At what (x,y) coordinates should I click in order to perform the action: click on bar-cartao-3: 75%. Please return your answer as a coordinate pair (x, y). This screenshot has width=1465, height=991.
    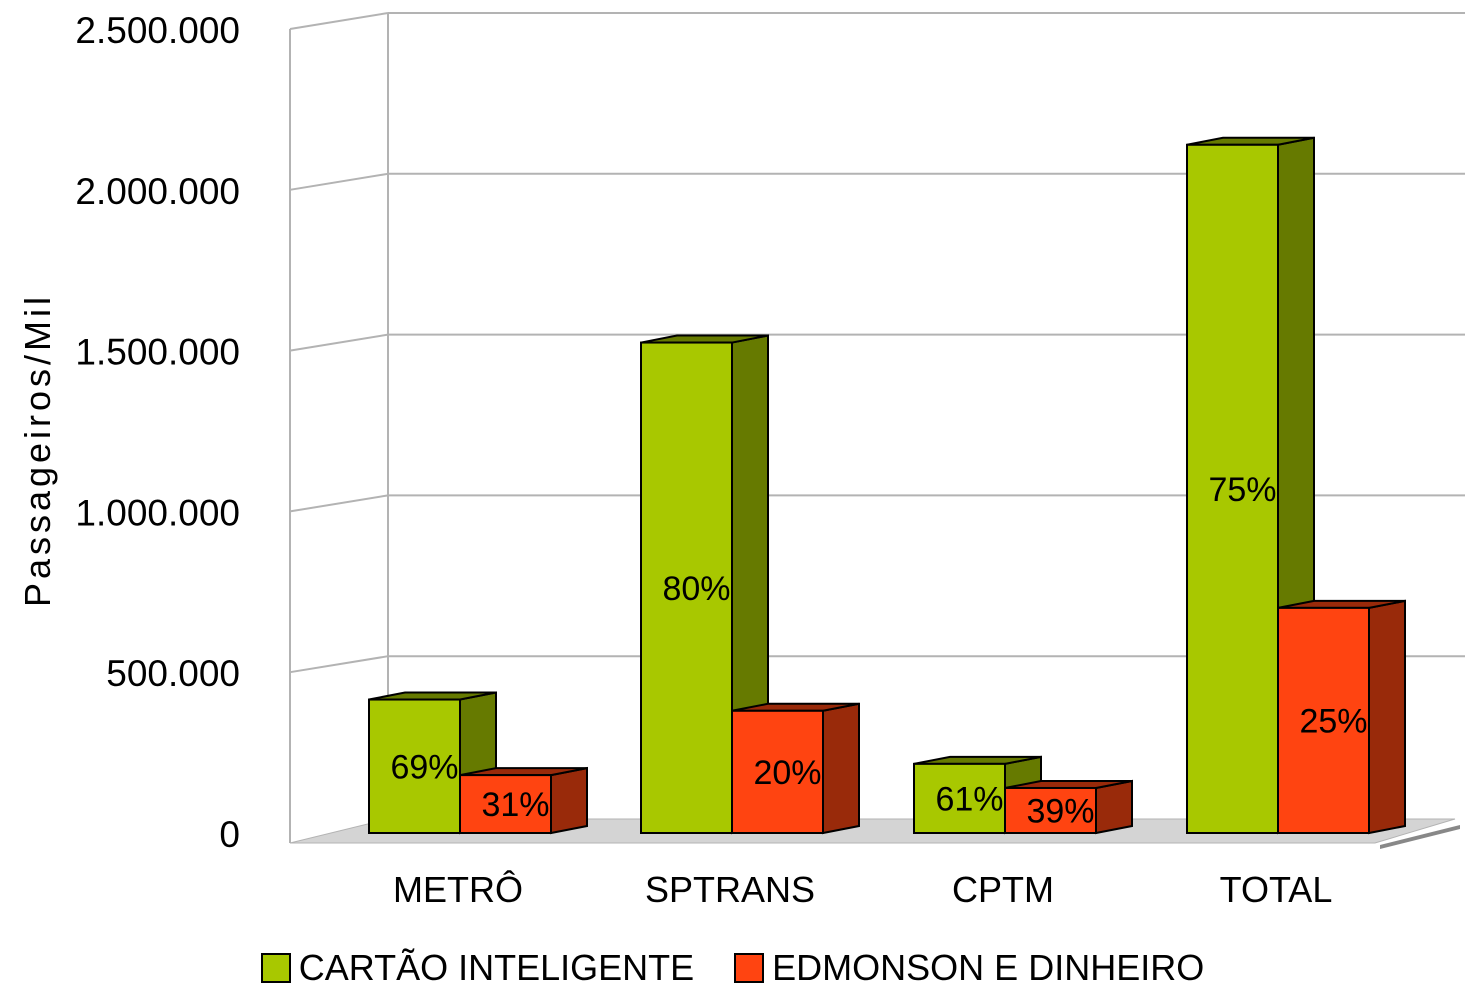
    Looking at the image, I should click on (1250, 485).